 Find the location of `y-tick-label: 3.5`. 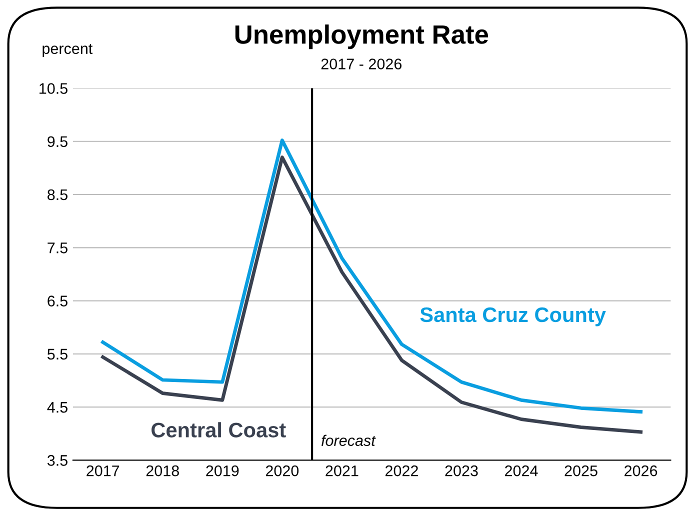

y-tick-label: 3.5 is located at coordinates (57, 460).